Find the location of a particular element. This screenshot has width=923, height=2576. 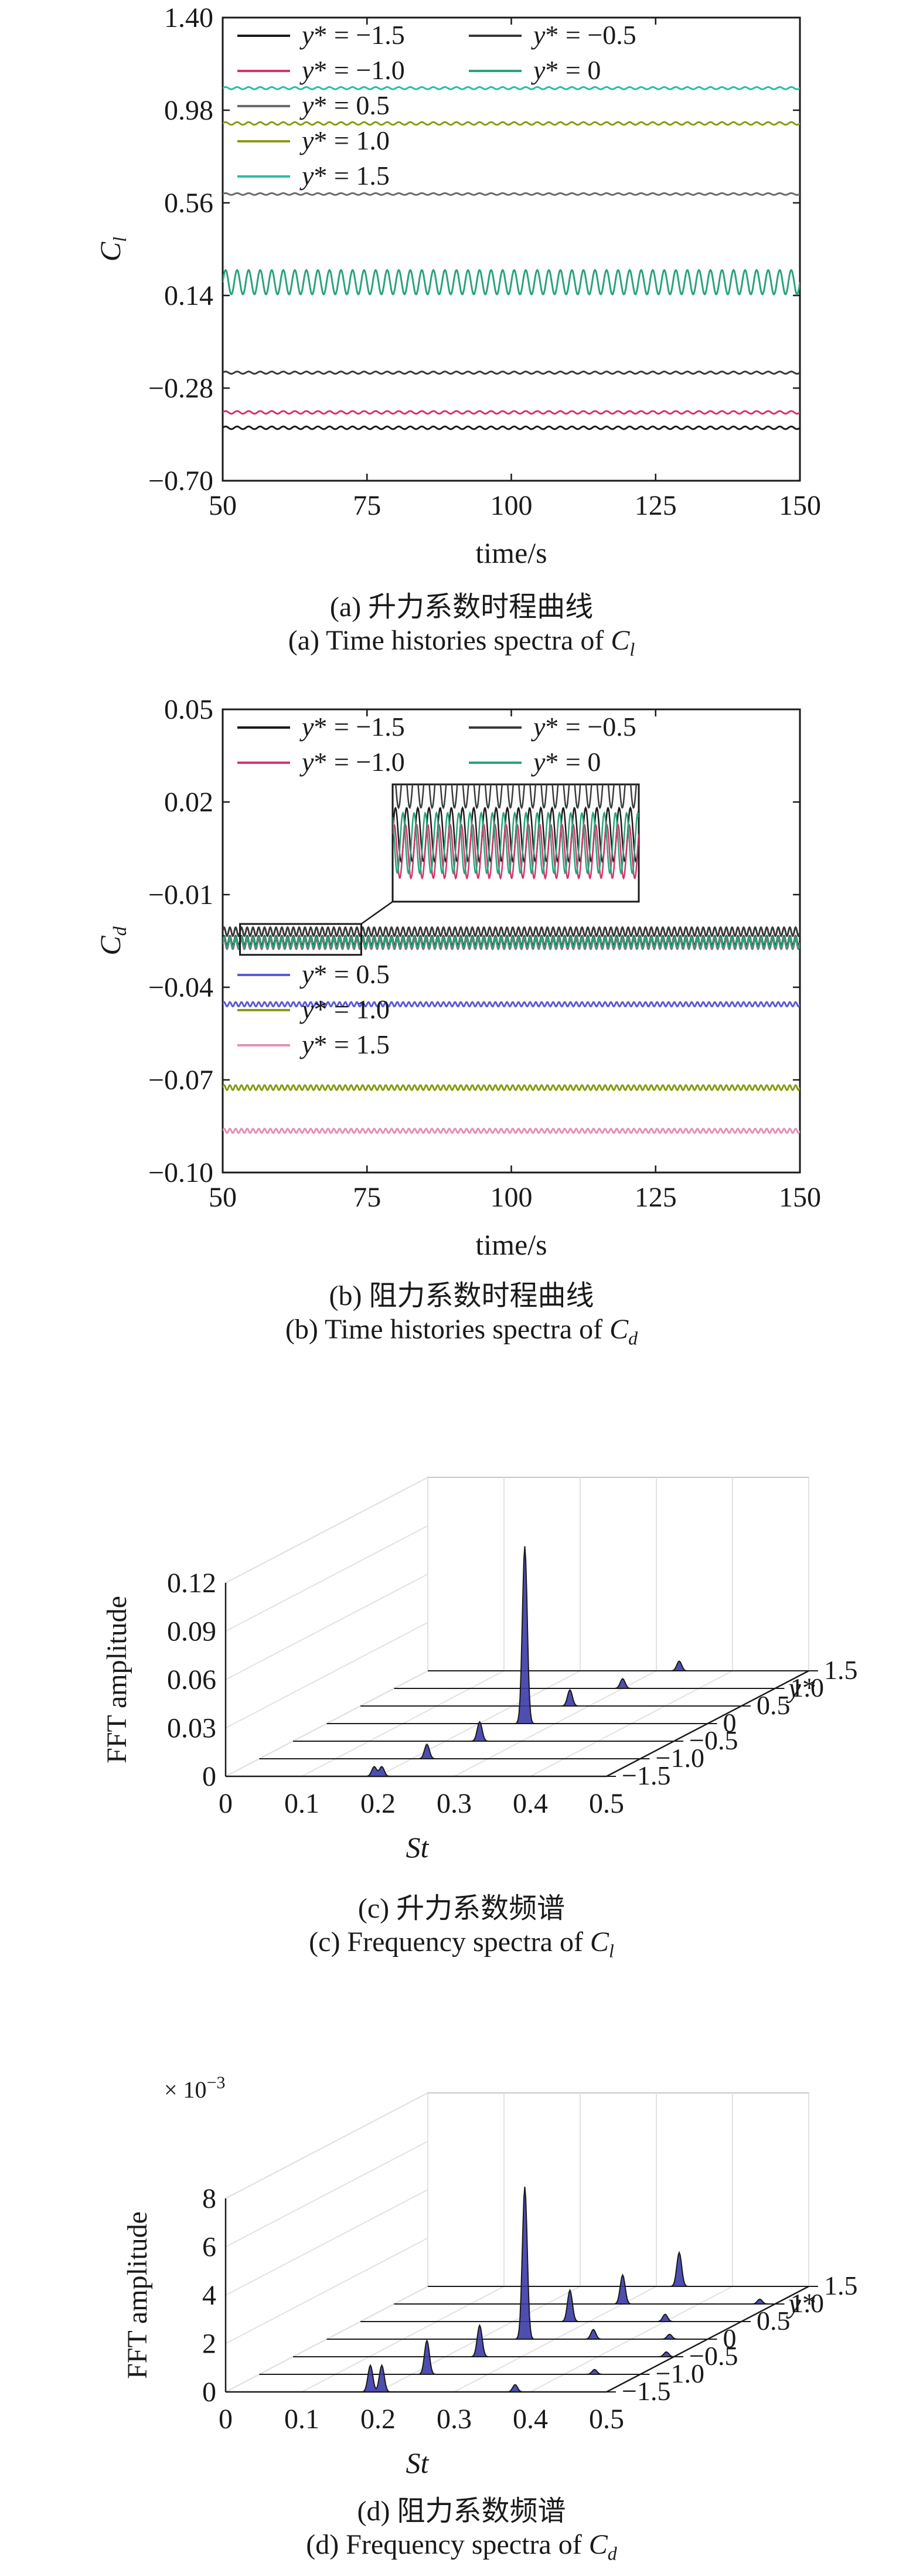

zoom-connector is located at coordinates (376, 912).